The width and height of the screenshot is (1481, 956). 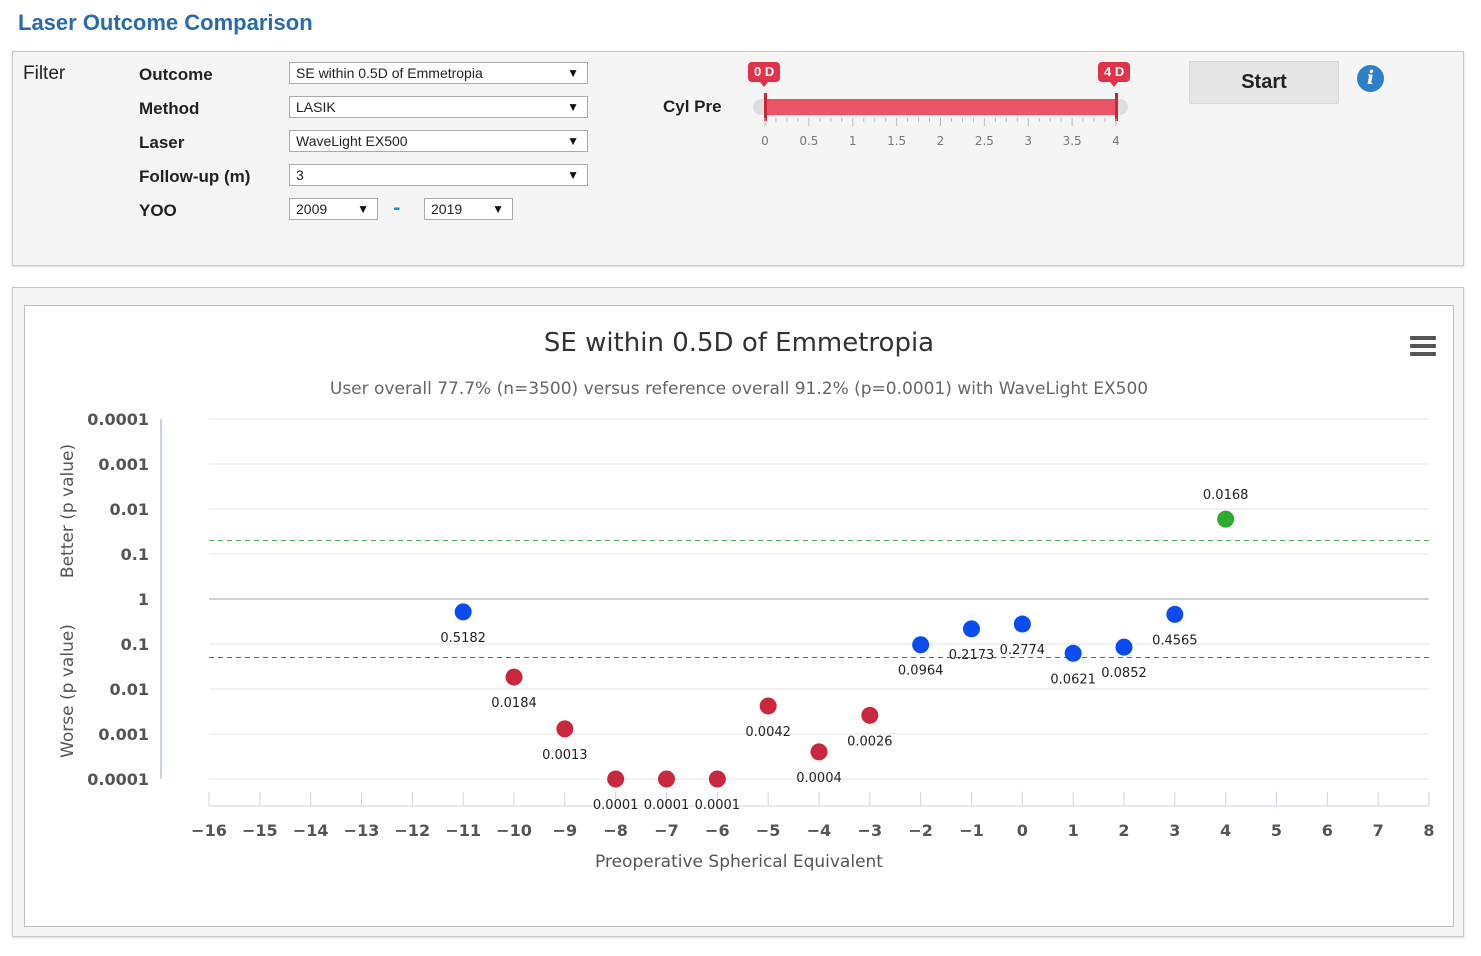 What do you see at coordinates (412, 830) in the screenshot?
I see `x-tick-label: −12` at bounding box center [412, 830].